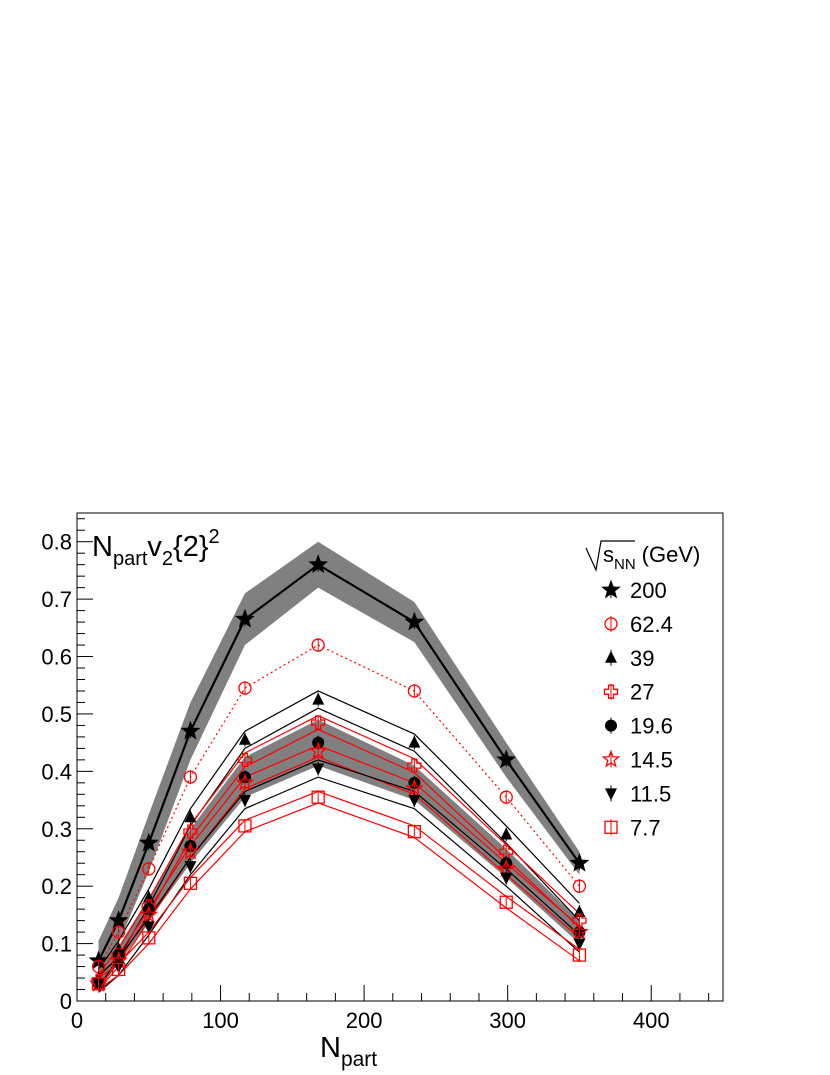 Image resolution: width=830 pixels, height=1075 pixels. I want to click on legend: sNN (GeV) 200 62.4 39 27 19.6 14.5 11.5 7.7, so click(642, 690).